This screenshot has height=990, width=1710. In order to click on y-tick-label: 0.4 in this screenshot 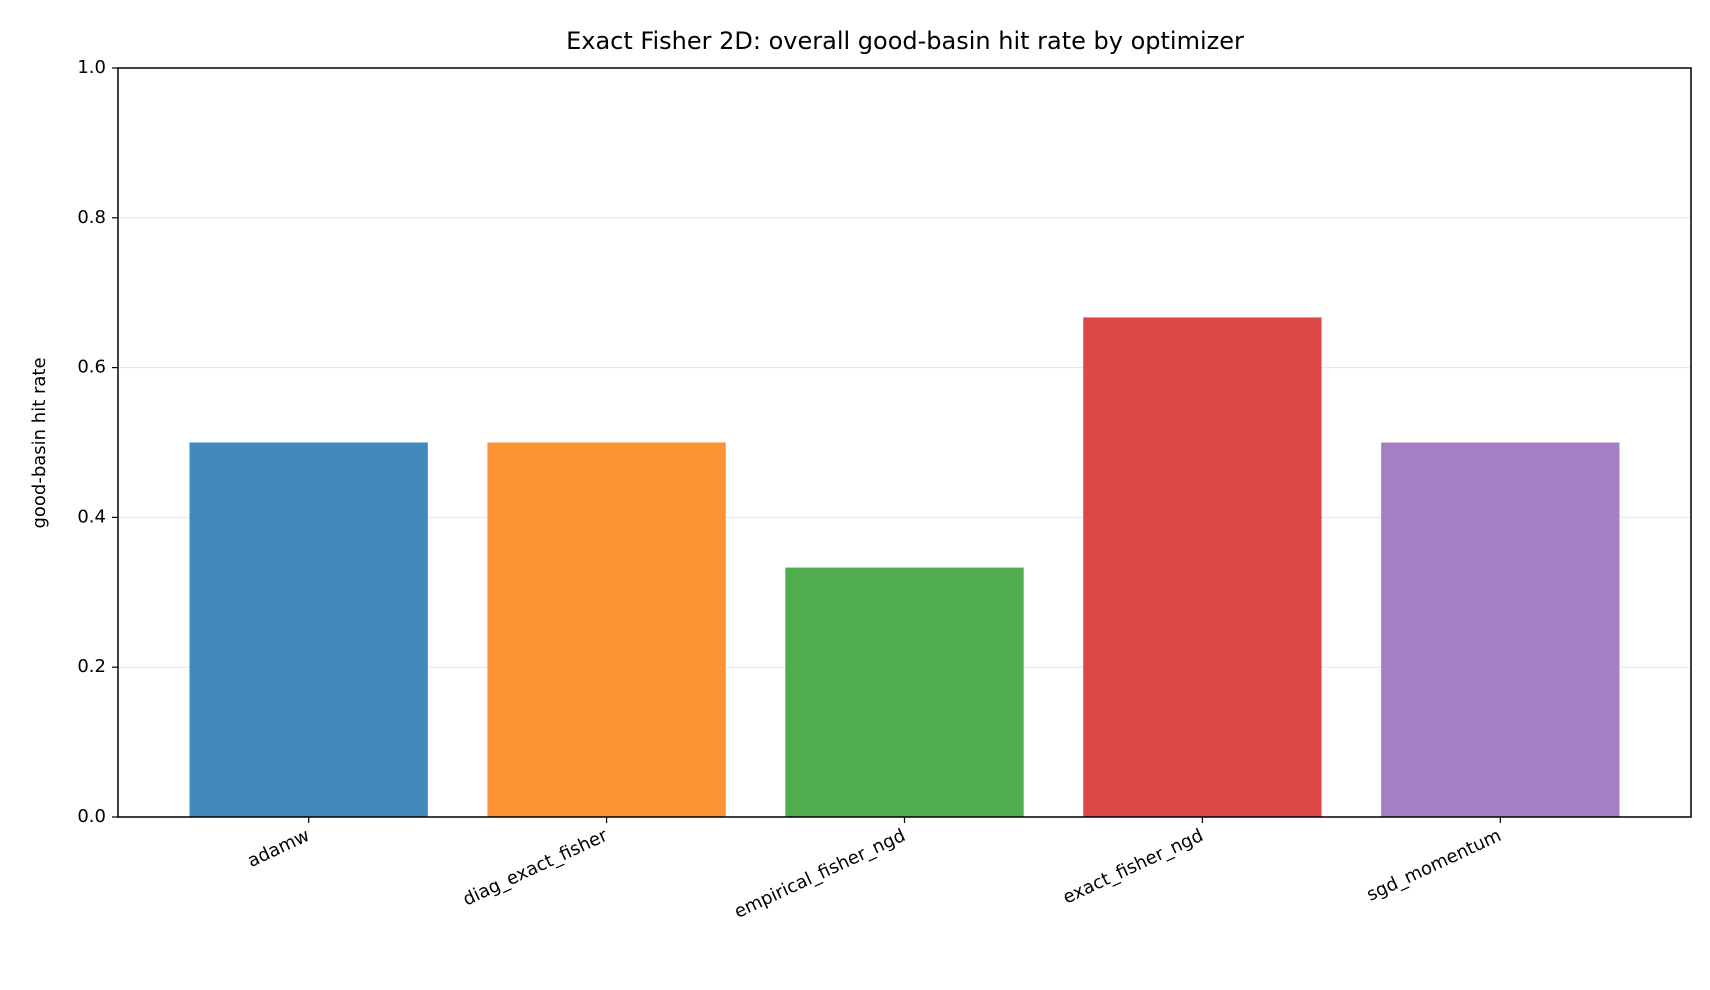, I will do `click(91, 516)`.